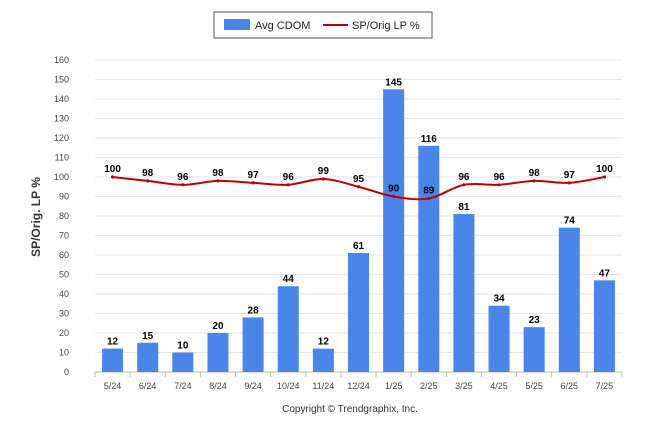 The image size is (646, 434). What do you see at coordinates (64, 353) in the screenshot?
I see `y-tick-label: 10` at bounding box center [64, 353].